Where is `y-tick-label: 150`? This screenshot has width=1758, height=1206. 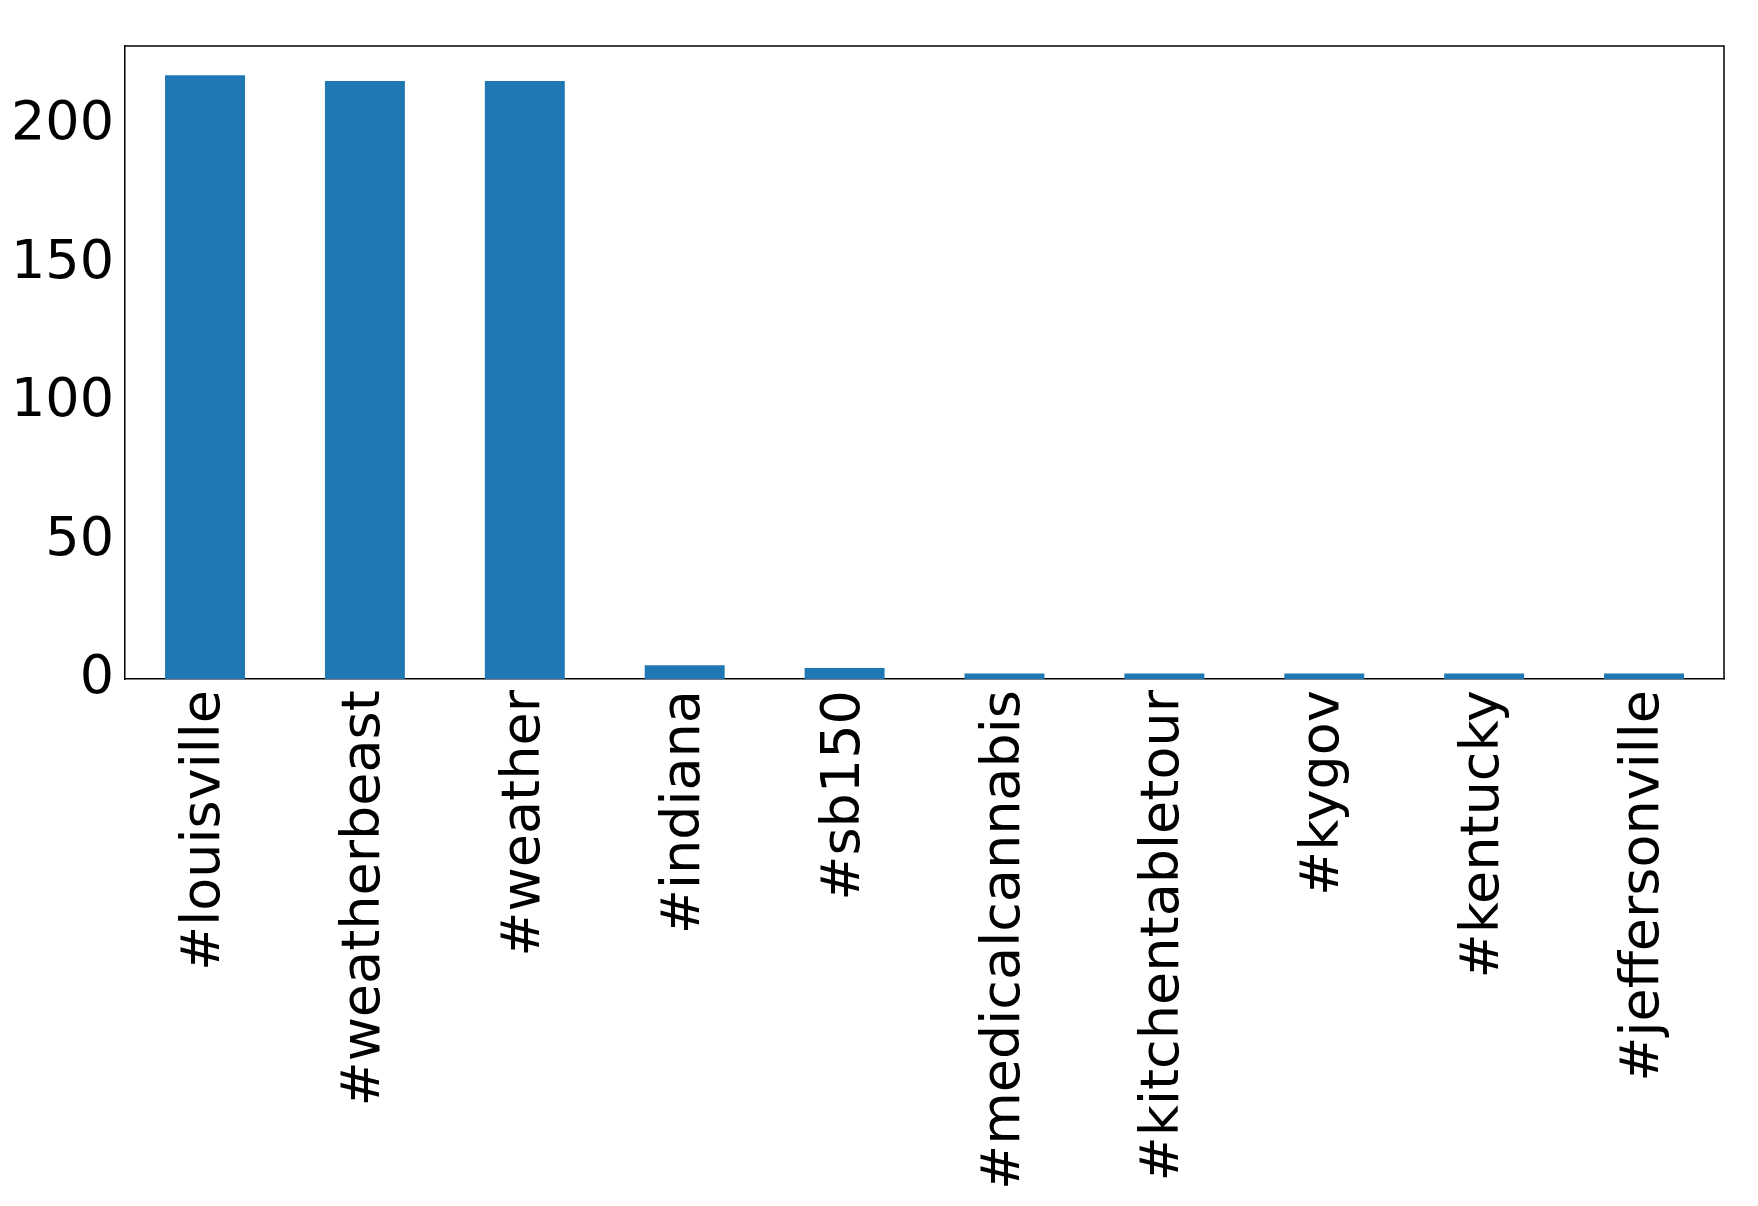
y-tick-label: 150 is located at coordinates (62, 259).